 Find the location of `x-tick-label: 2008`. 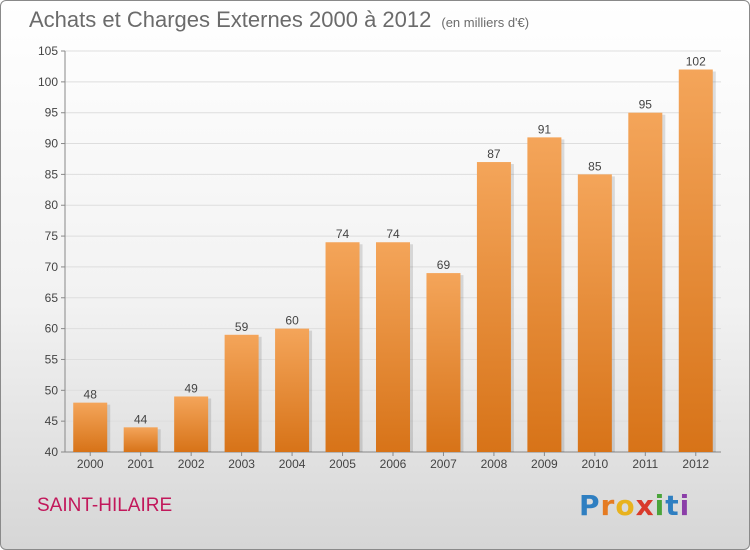

x-tick-label: 2008 is located at coordinates (494, 464).